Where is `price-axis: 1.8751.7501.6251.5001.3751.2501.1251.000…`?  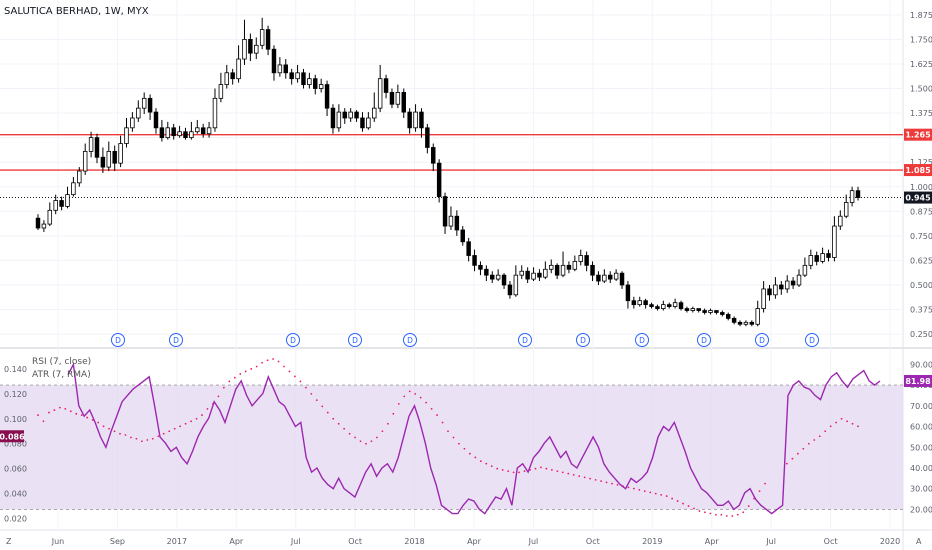 price-axis: 1.8751.7501.6251.5001.3751.2501.1251.000… is located at coordinates (918, 175).